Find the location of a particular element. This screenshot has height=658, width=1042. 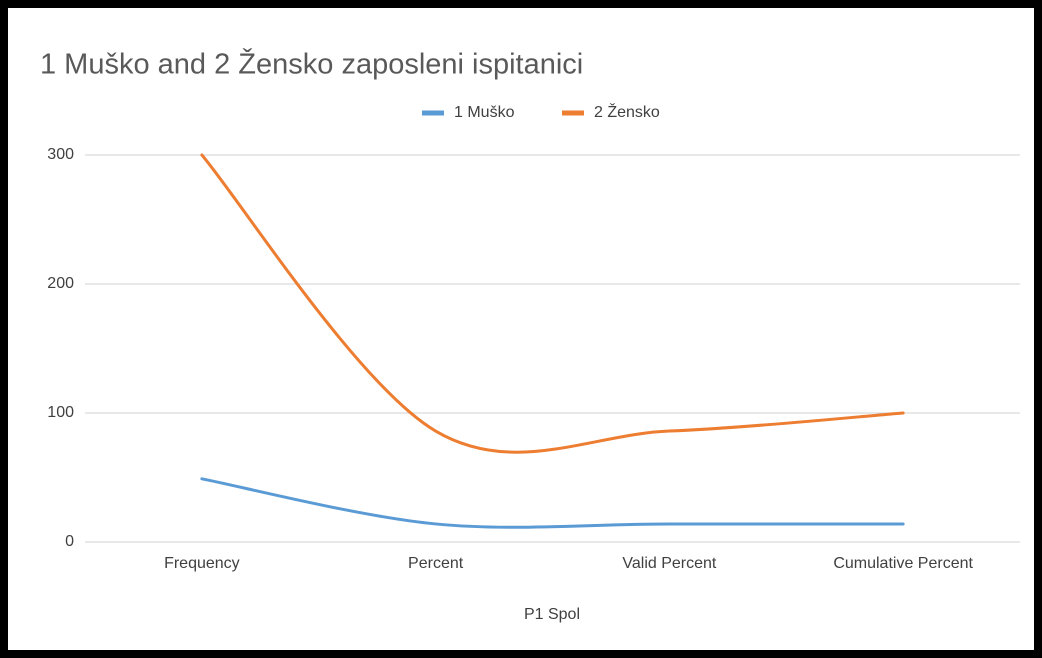

y-tick-label: 200 is located at coordinates (60, 283).